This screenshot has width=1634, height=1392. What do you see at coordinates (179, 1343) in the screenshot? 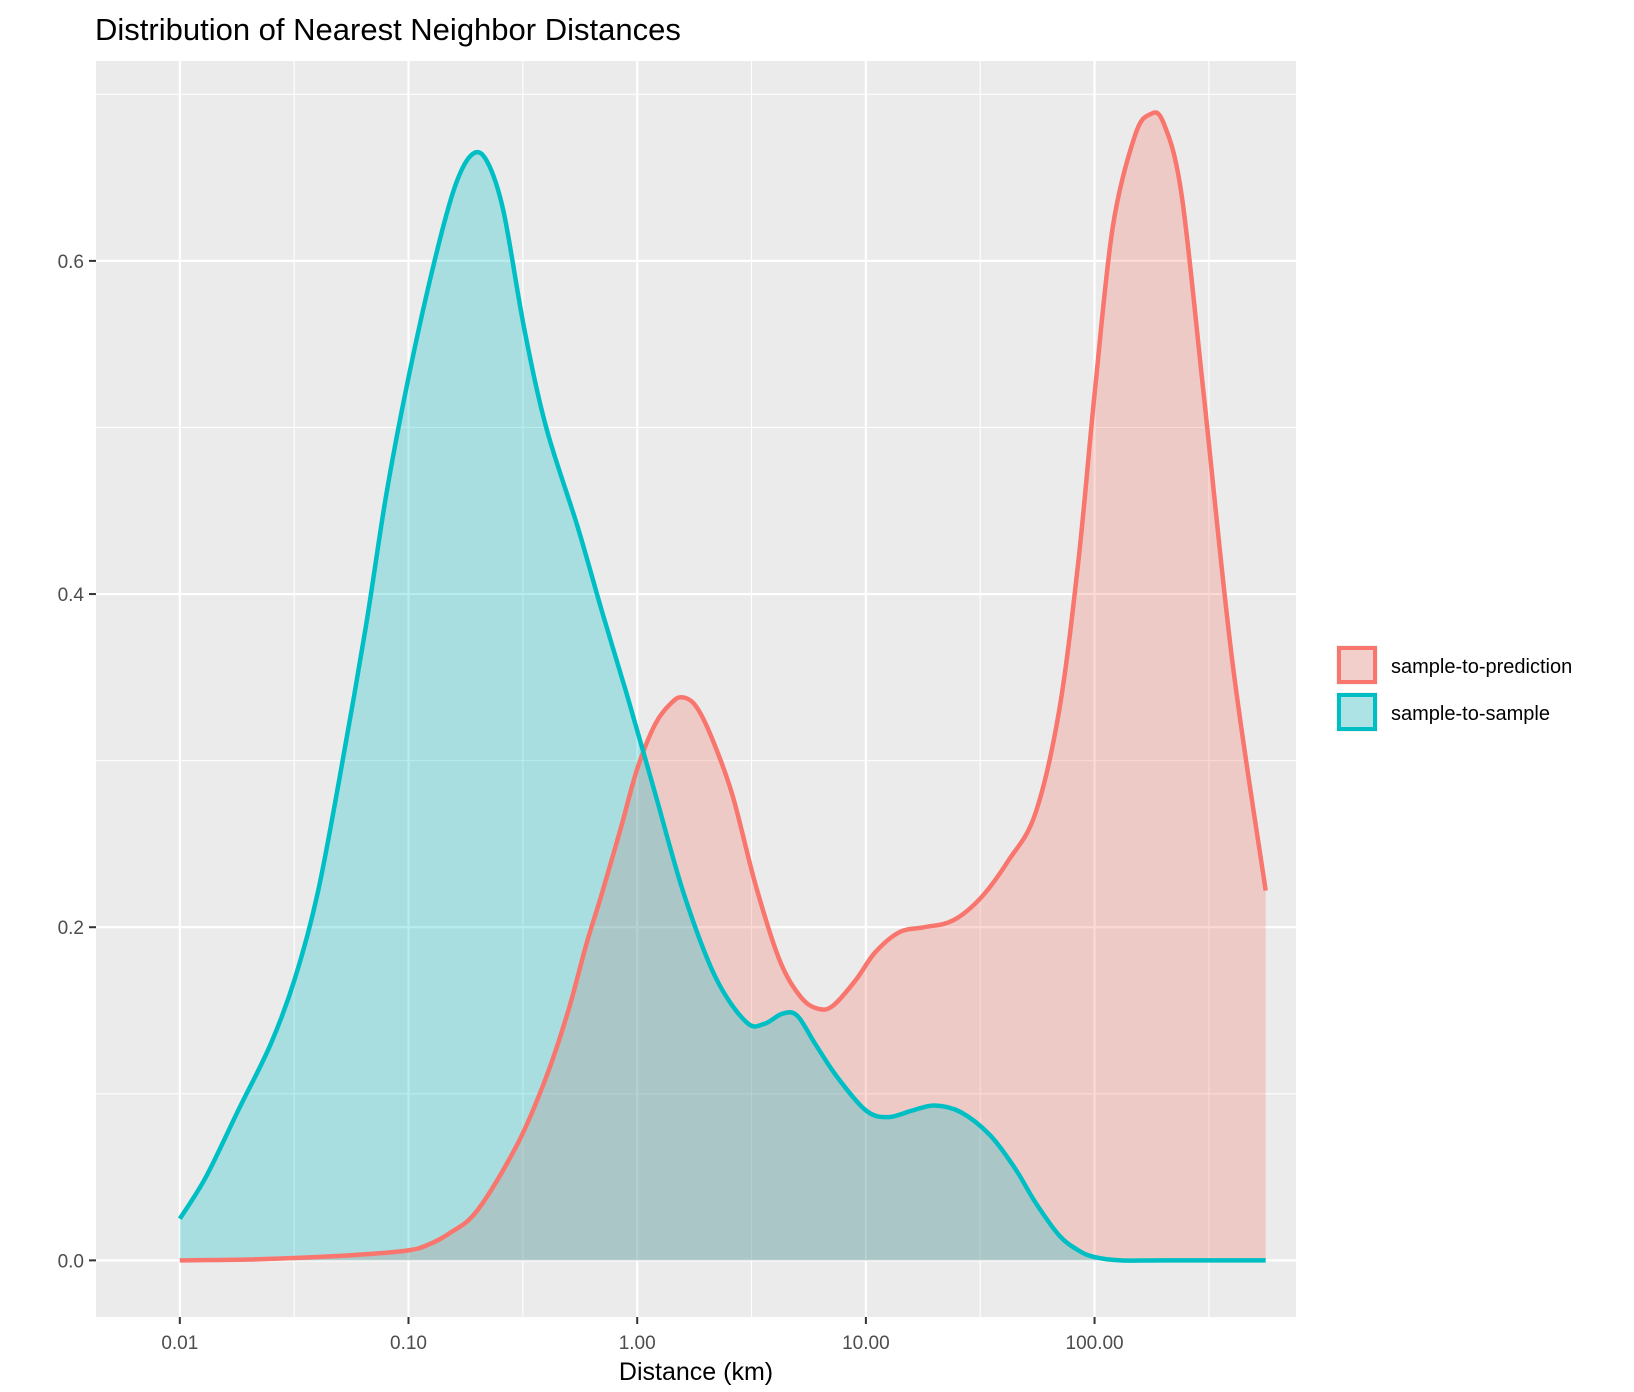
I see `x-tick-label: 0.01` at bounding box center [179, 1343].